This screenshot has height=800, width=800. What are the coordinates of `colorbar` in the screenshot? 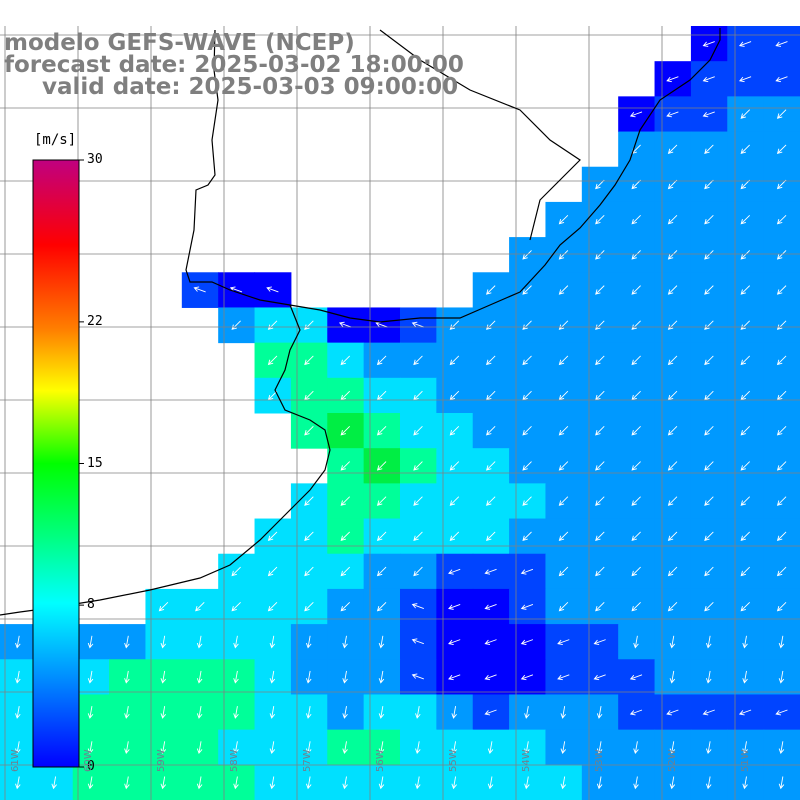 It's located at (58, 463).